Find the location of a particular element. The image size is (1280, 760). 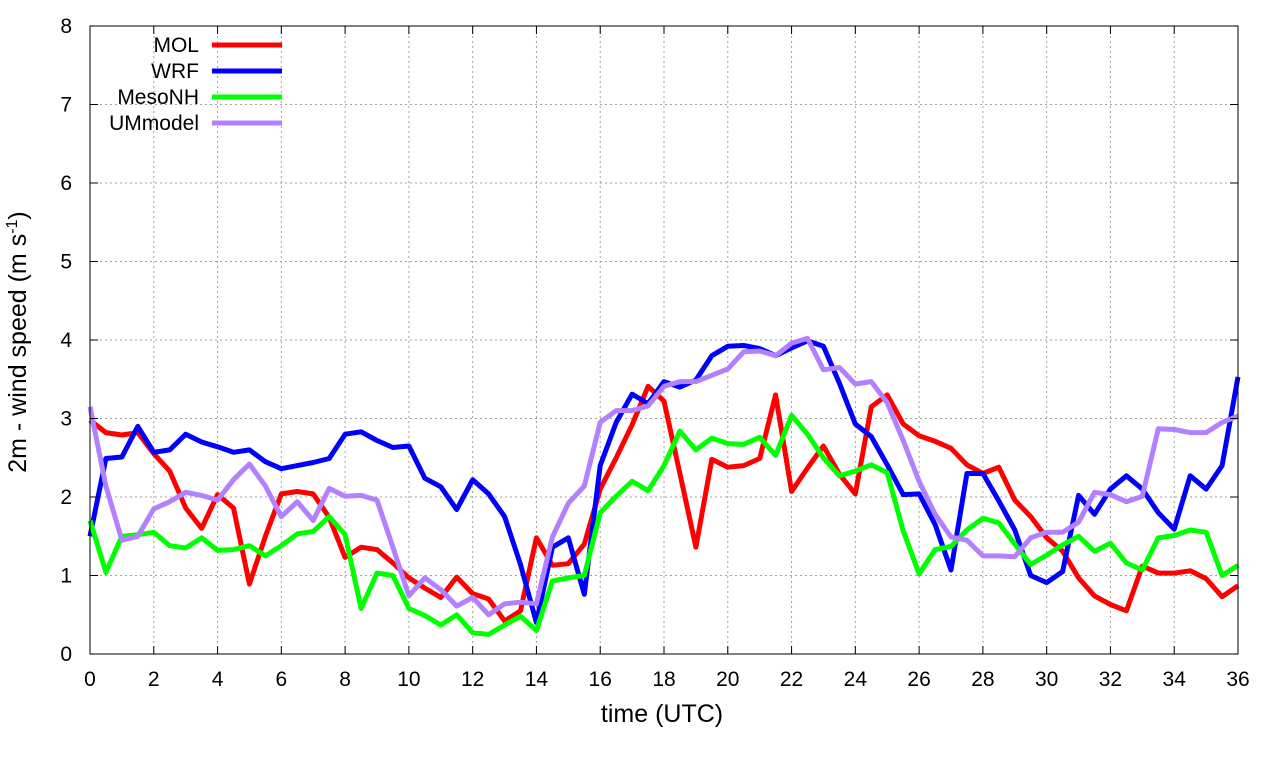

x-tick-label: 6 is located at coordinates (281, 679).